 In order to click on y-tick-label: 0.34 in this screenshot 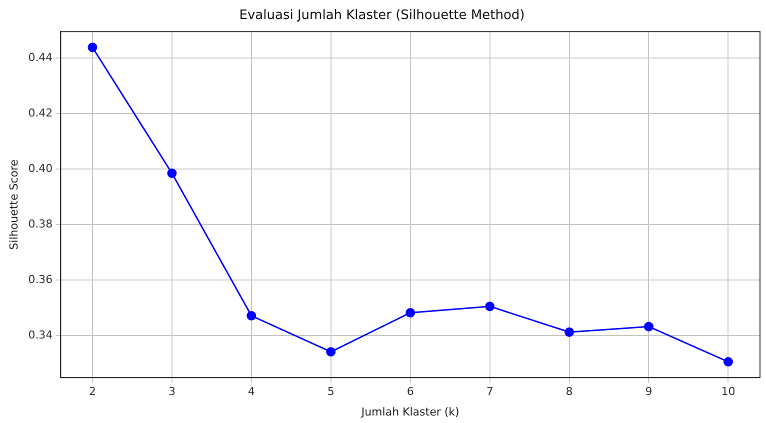, I will do `click(40, 335)`.